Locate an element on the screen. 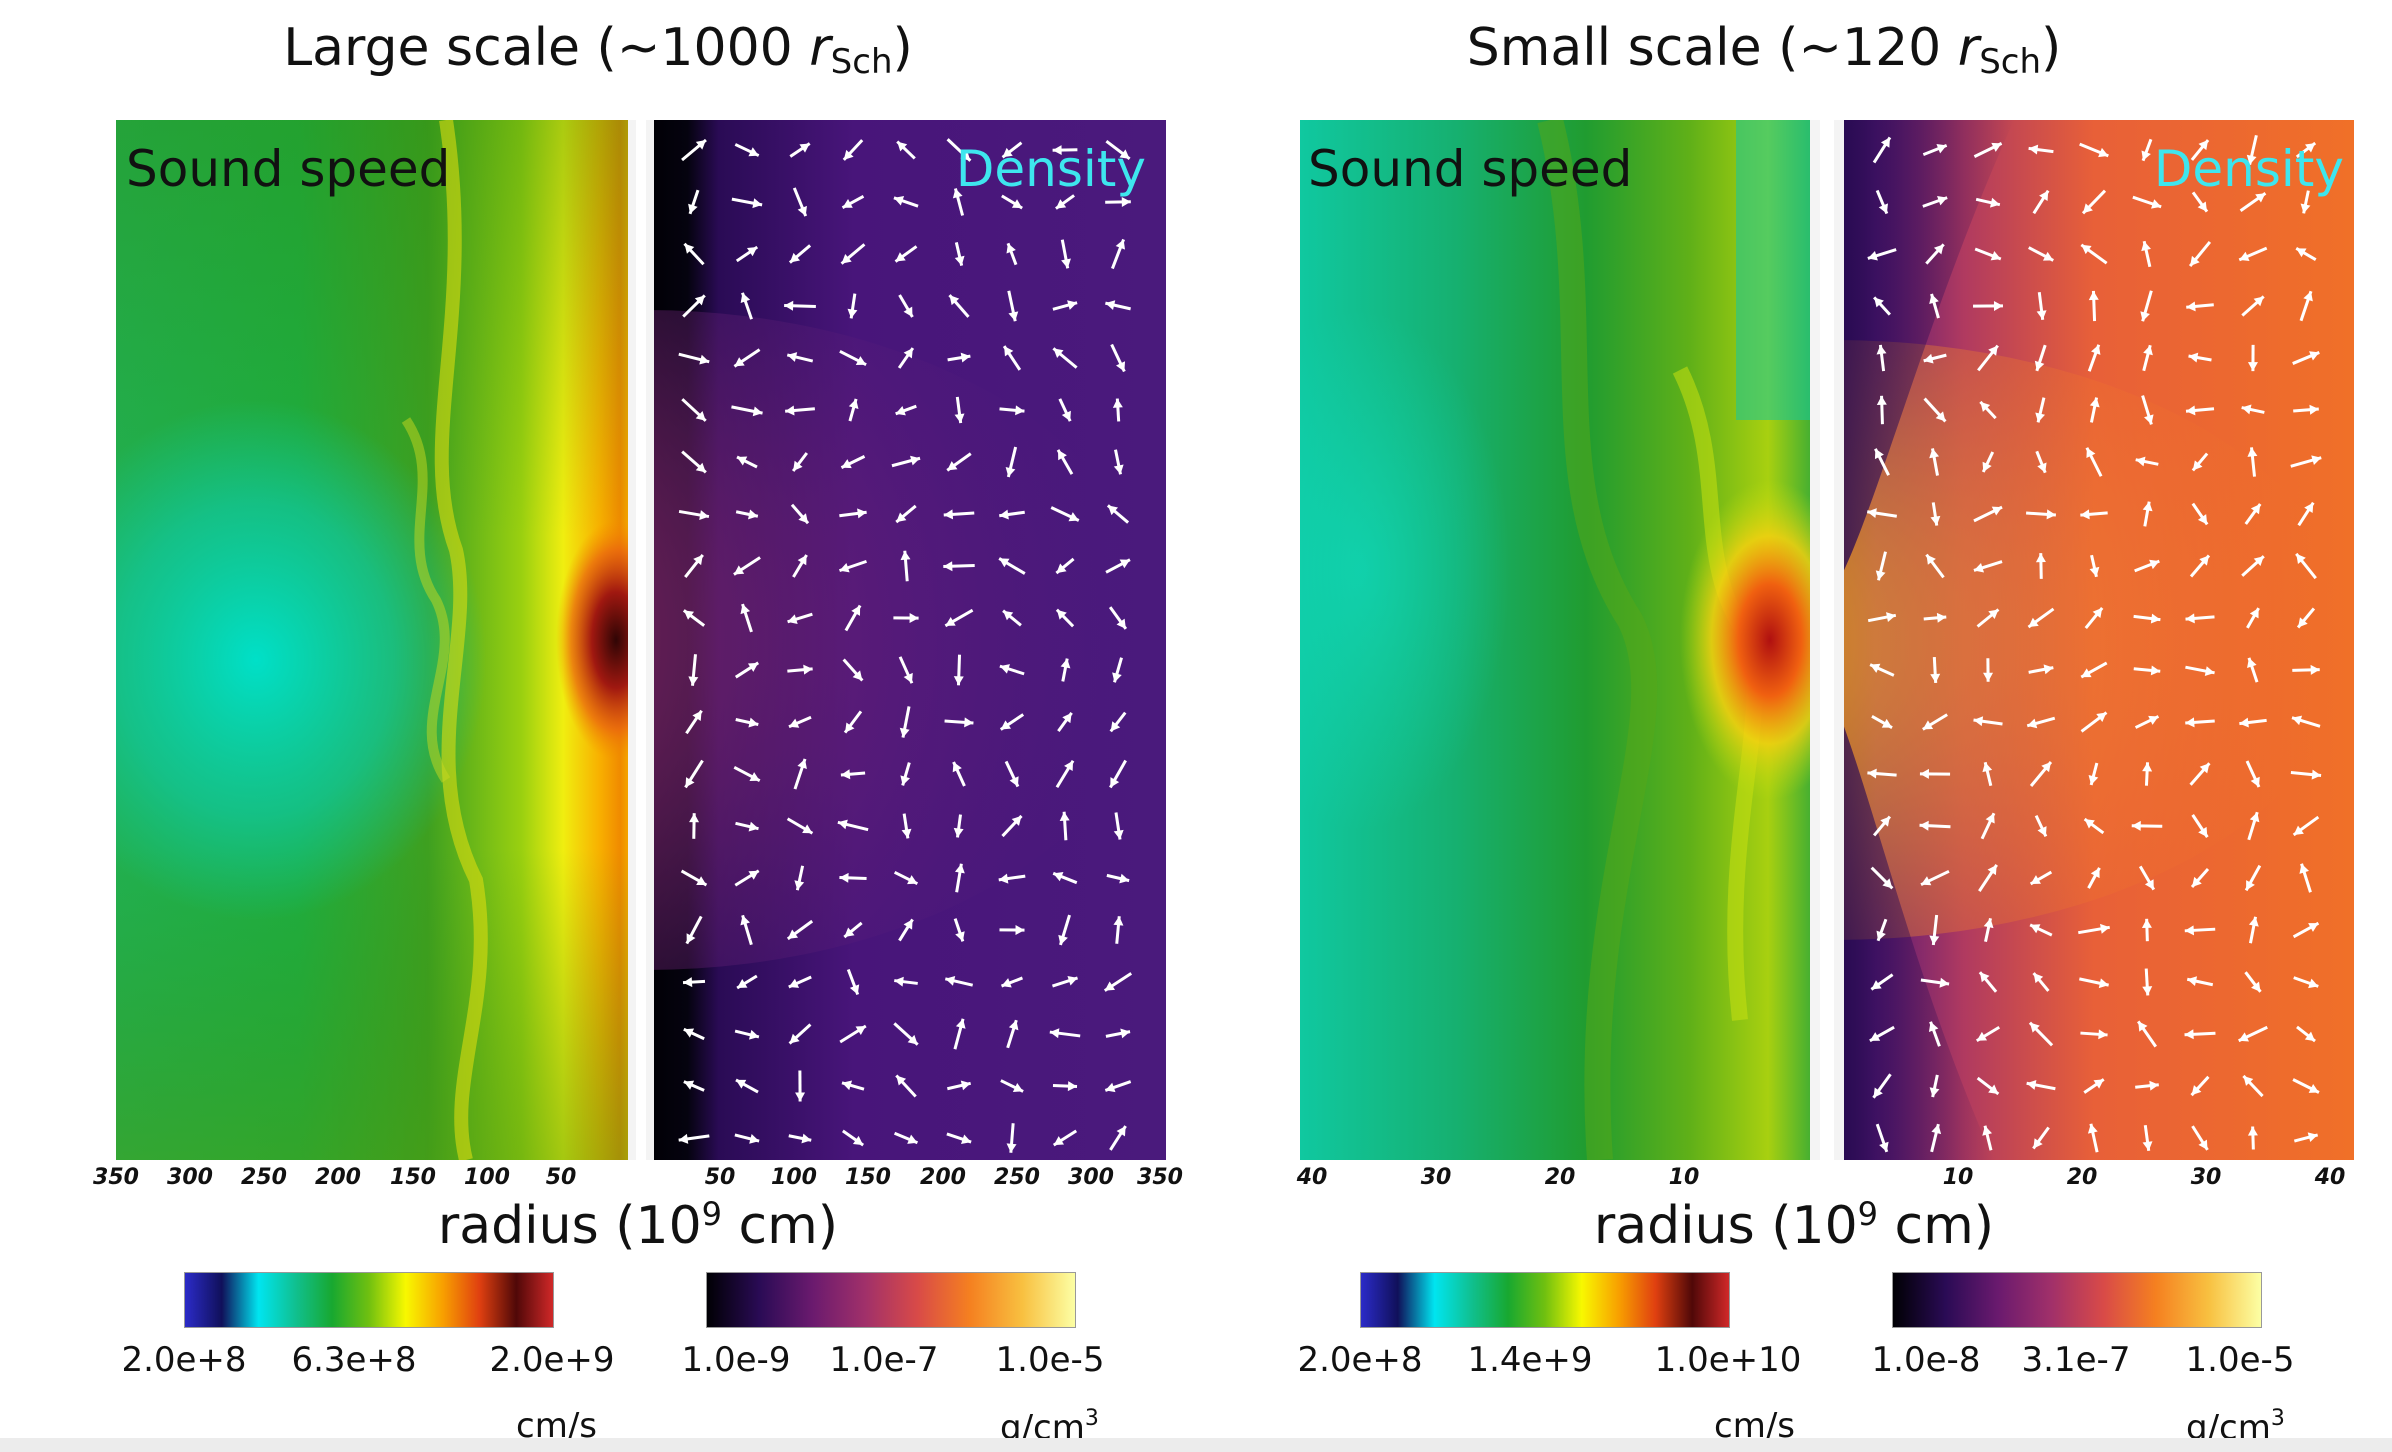 The image size is (2392, 1452). colorbar-tick: 3.1e-7 is located at coordinates (2076, 1360).